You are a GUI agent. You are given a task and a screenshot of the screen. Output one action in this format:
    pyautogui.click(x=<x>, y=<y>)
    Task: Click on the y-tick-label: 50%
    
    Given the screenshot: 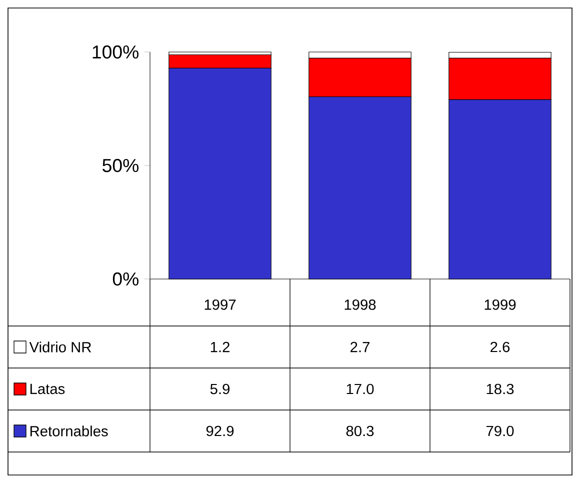 What is the action you would take?
    pyautogui.click(x=120, y=165)
    